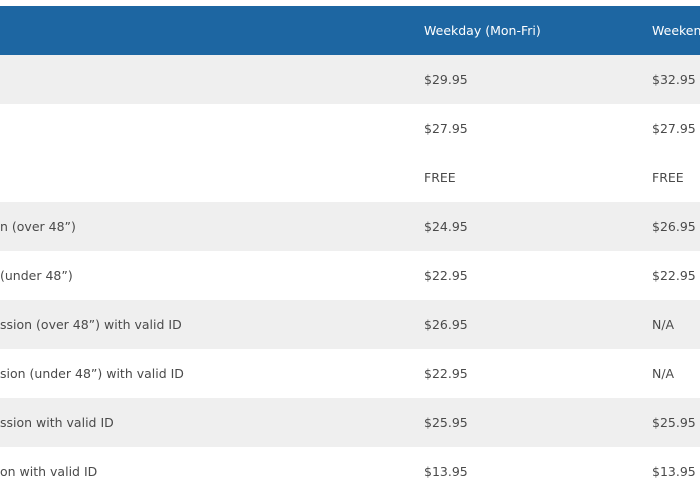  Describe the element at coordinates (49, 471) in the screenshot. I see `row-label: on with valid ID` at that location.